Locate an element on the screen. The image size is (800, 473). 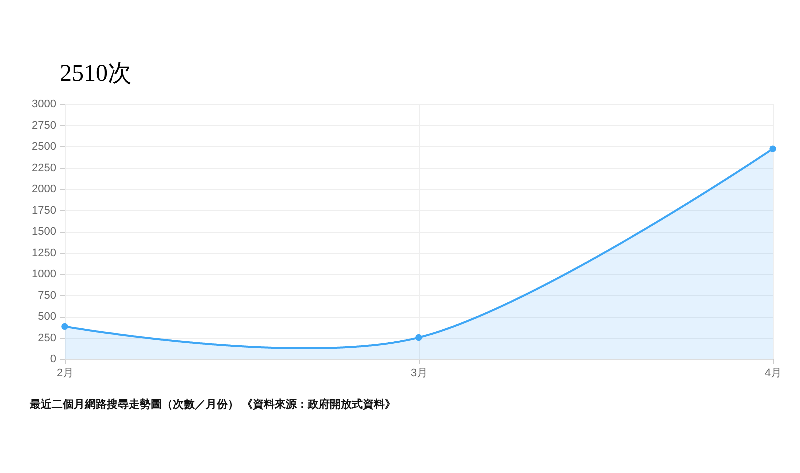
chart-title: 2510次 is located at coordinates (96, 74).